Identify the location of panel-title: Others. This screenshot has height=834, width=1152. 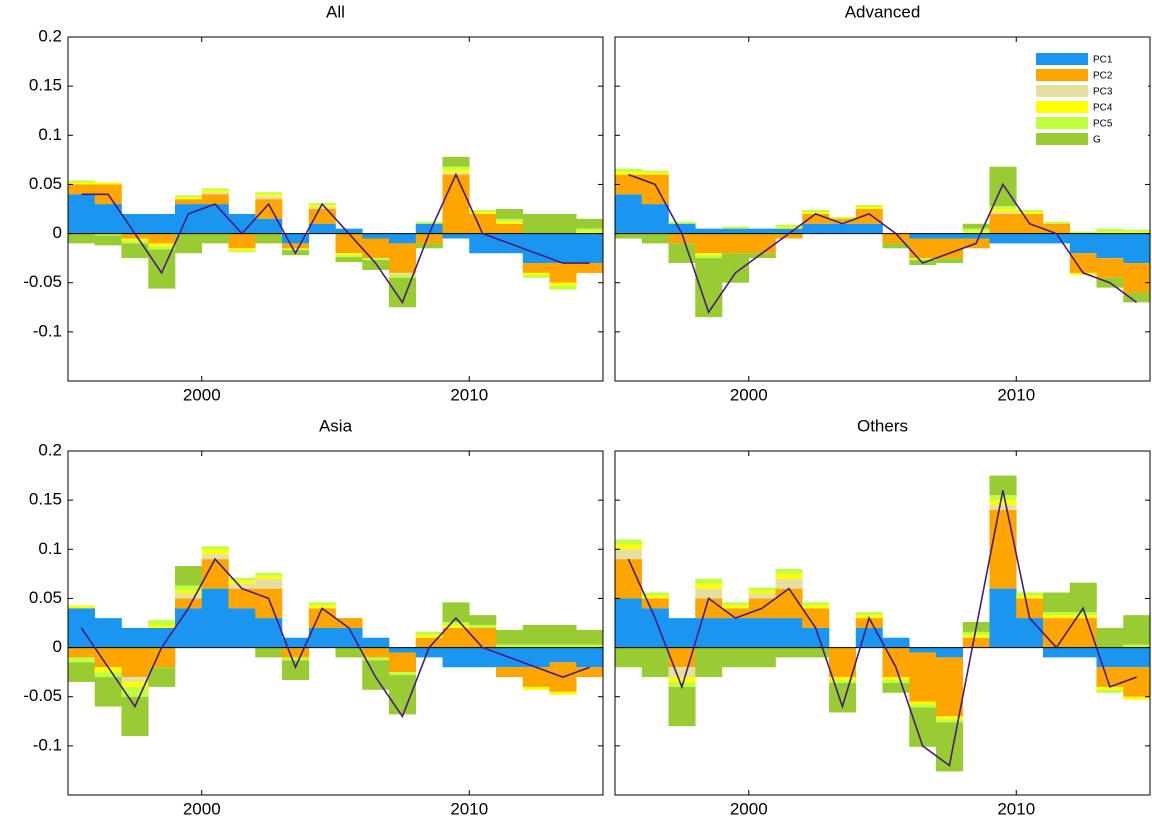
(882, 425).